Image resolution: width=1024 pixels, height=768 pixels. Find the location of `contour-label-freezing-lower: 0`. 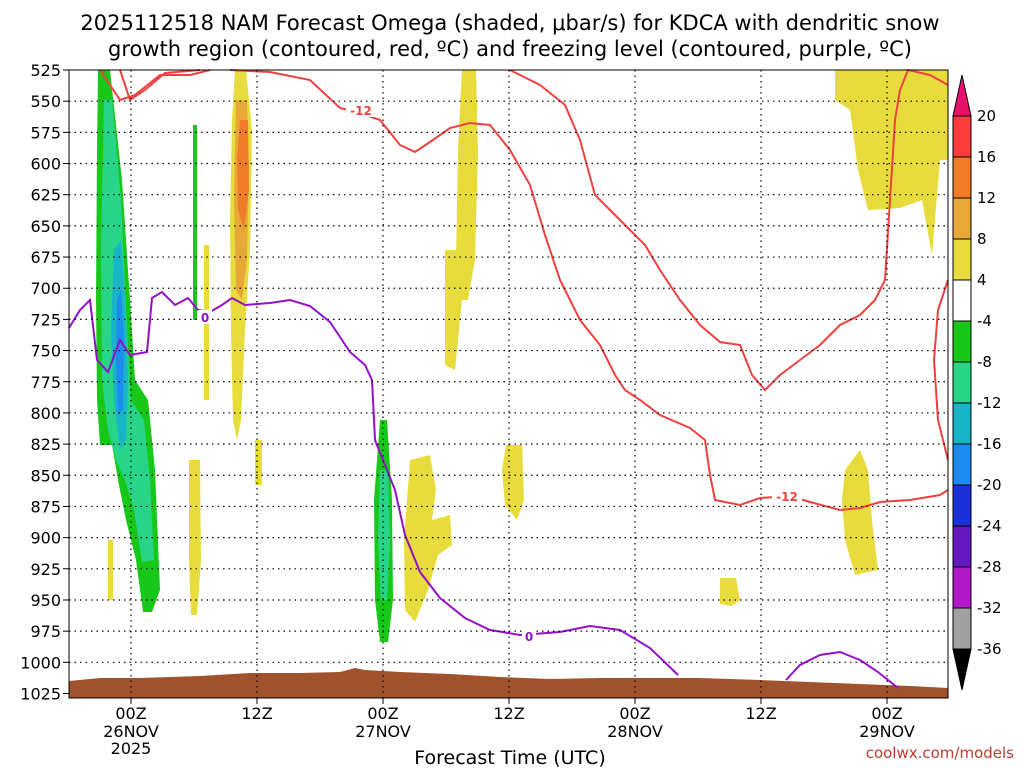

contour-label-freezing-lower: 0 is located at coordinates (529, 637).